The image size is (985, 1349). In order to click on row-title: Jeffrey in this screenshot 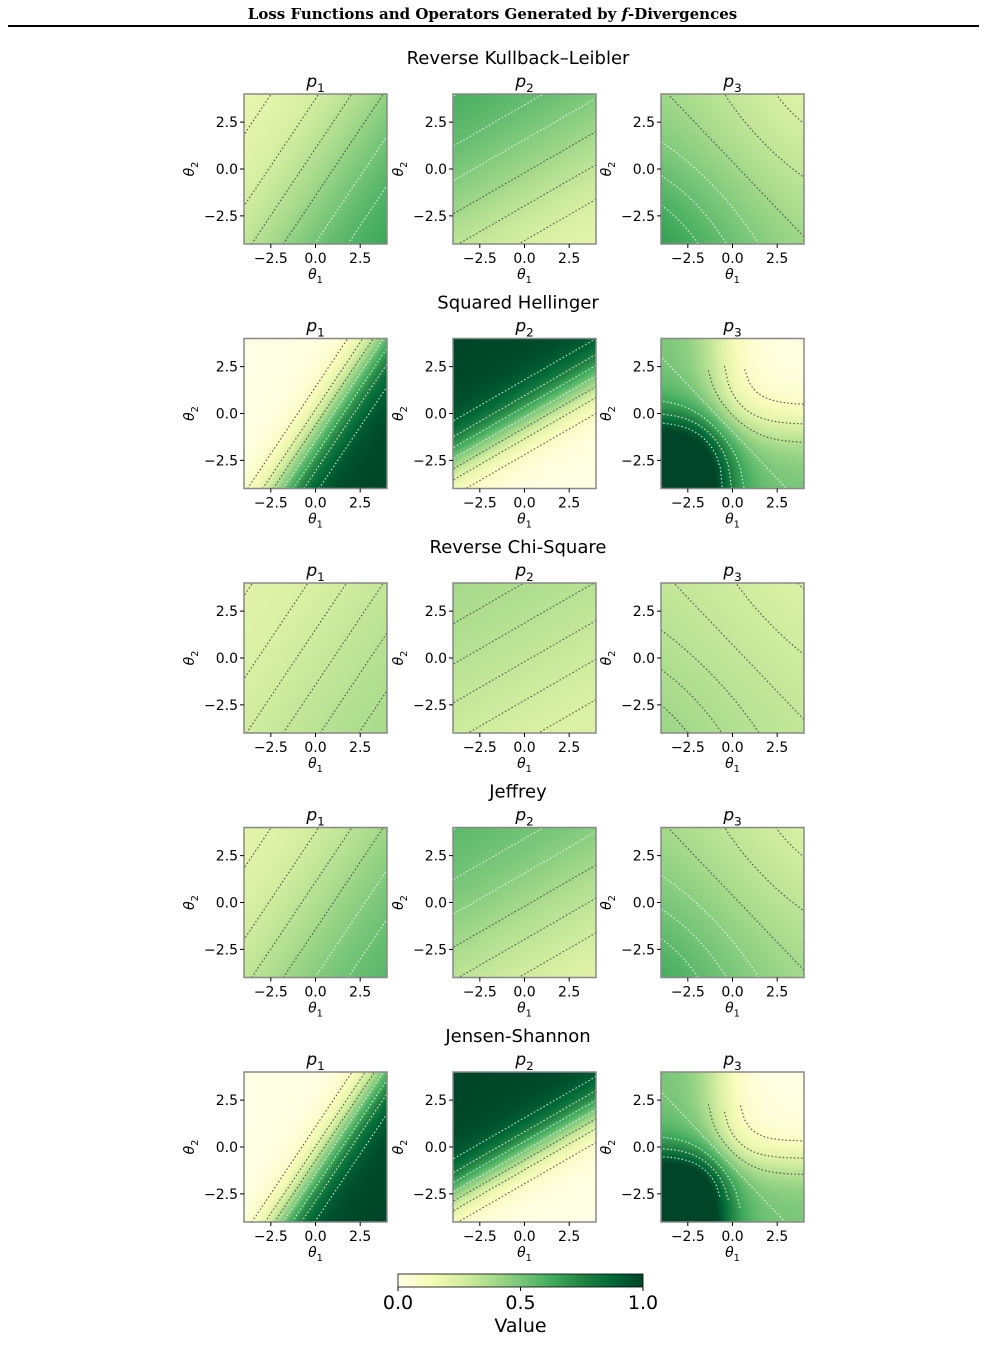, I will do `click(517, 792)`.